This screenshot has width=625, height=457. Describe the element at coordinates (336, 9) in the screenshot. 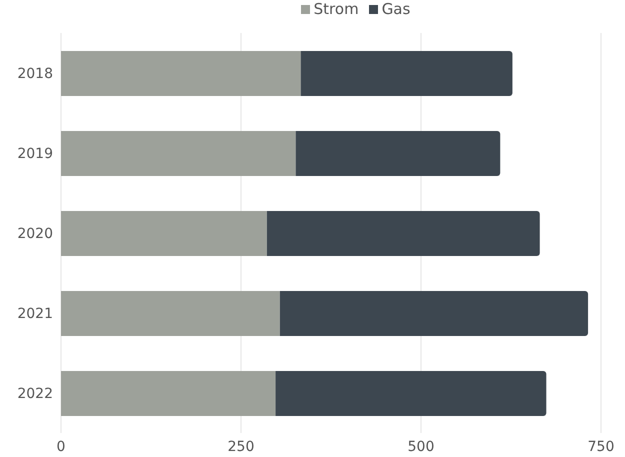

I see `legend-label: Strom` at that location.